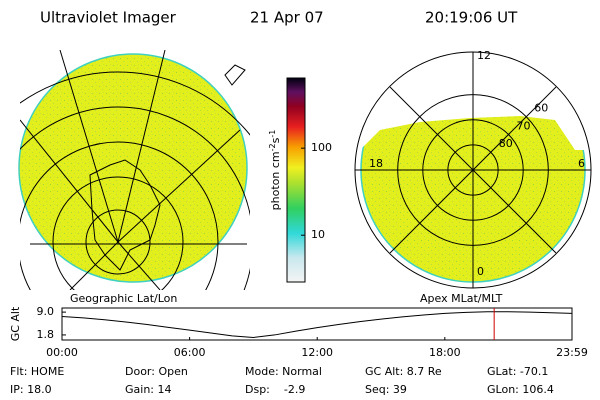 The height and width of the screenshot is (400, 600). What do you see at coordinates (296, 180) in the screenshot?
I see `colorbar` at bounding box center [296, 180].